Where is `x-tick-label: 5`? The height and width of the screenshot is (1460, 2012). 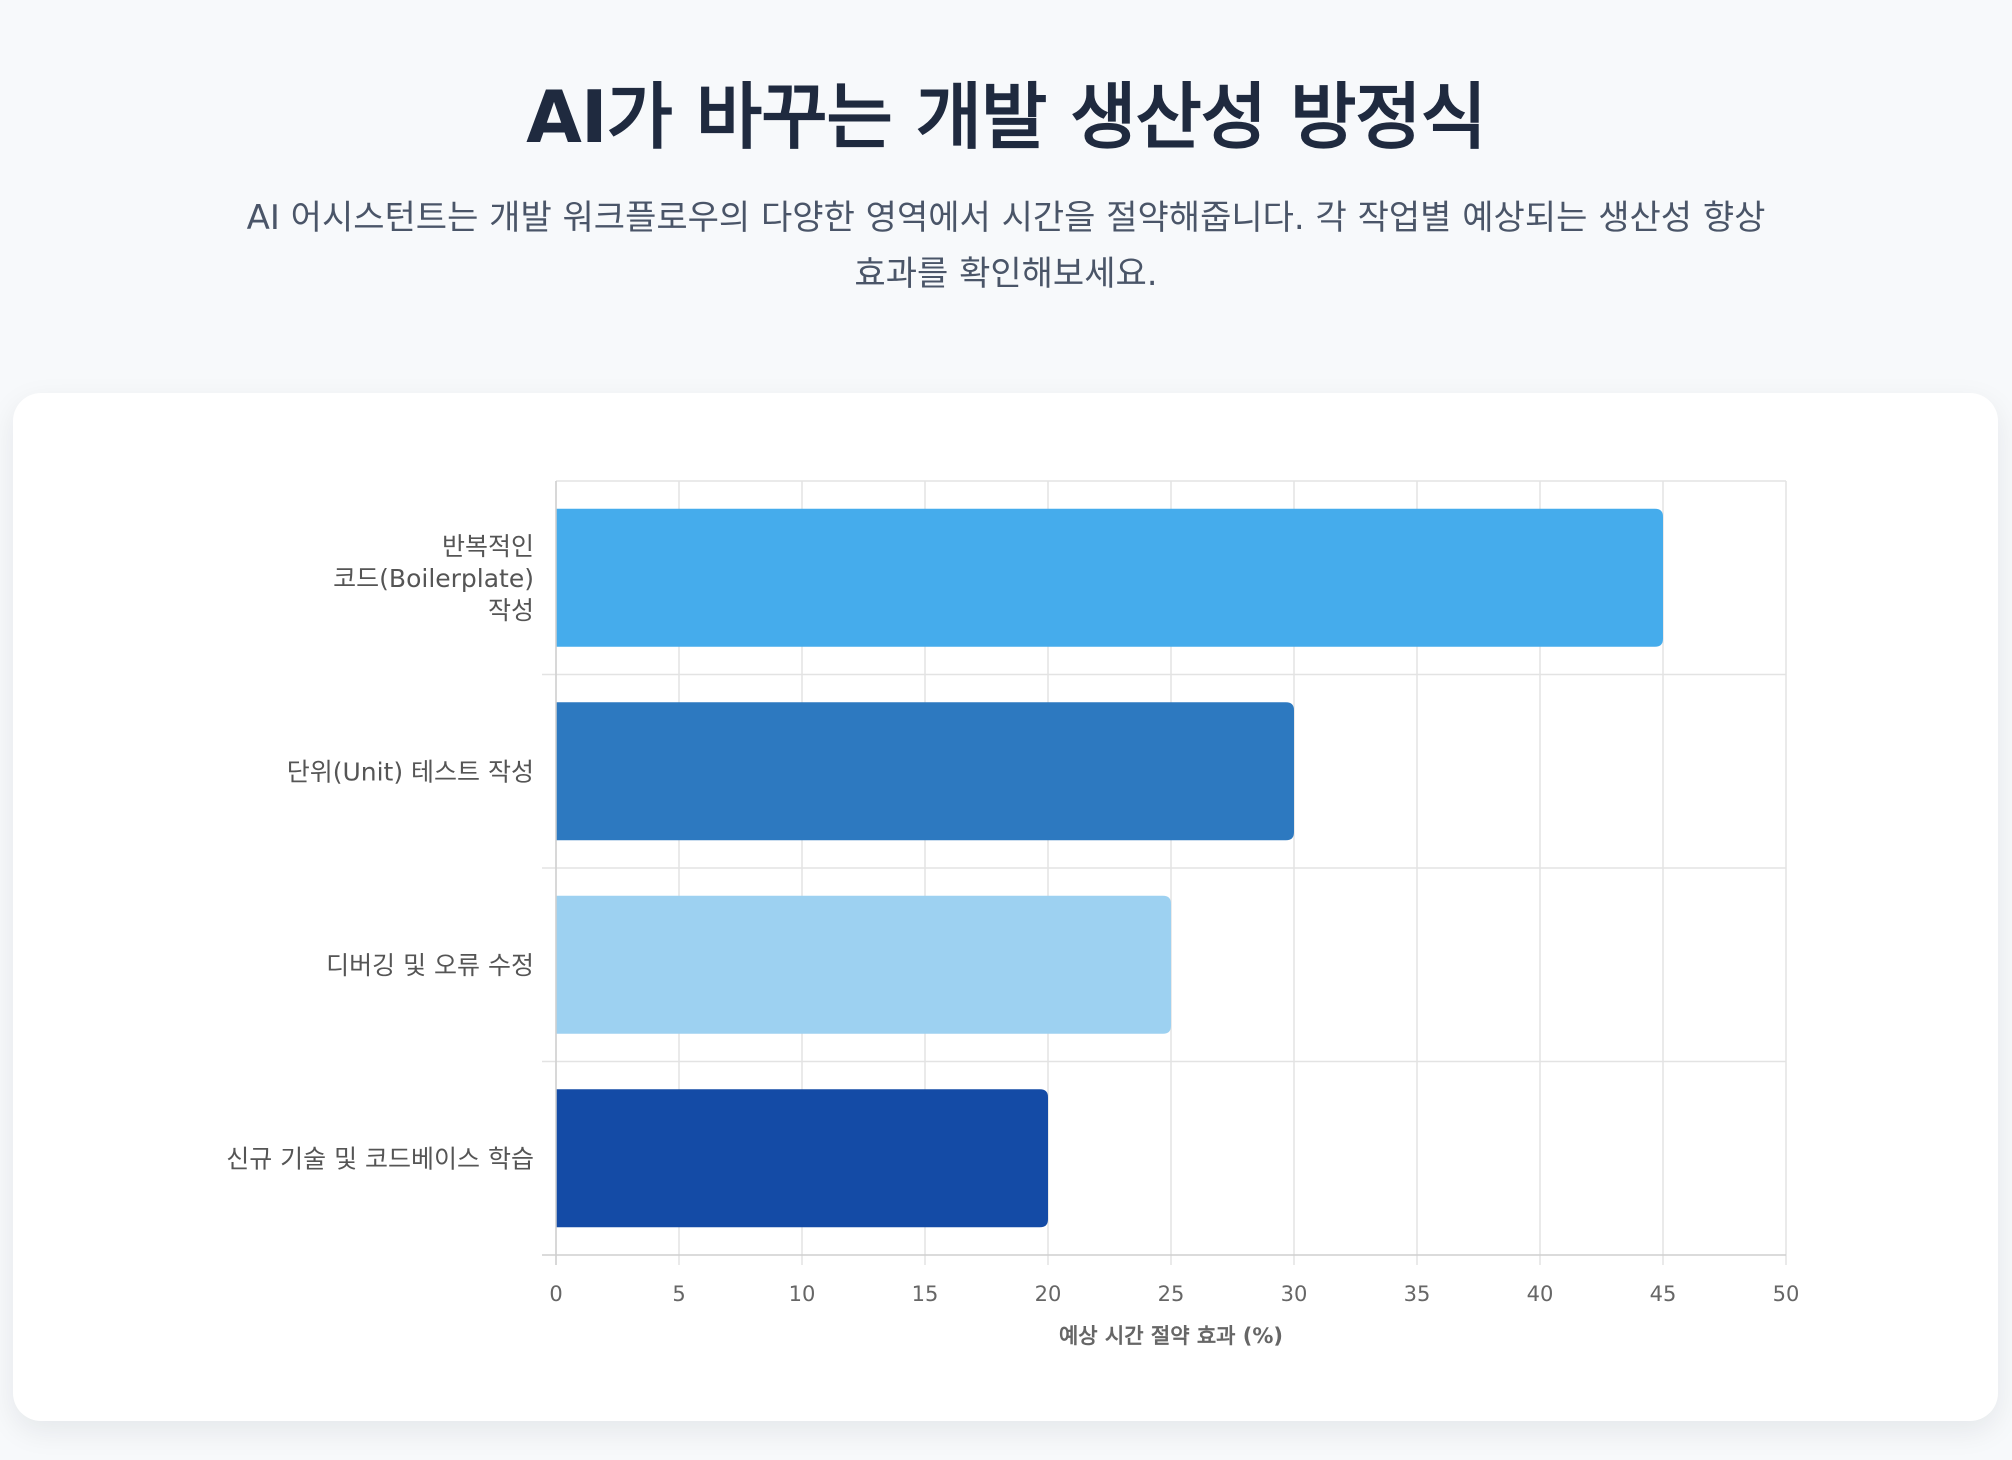
x-tick-label: 5 is located at coordinates (678, 1294).